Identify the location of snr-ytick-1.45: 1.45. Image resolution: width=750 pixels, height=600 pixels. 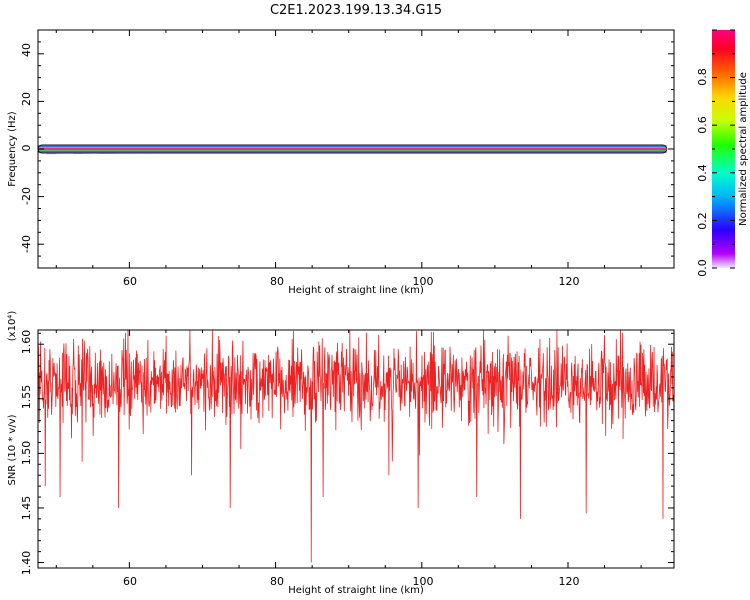
(26, 508).